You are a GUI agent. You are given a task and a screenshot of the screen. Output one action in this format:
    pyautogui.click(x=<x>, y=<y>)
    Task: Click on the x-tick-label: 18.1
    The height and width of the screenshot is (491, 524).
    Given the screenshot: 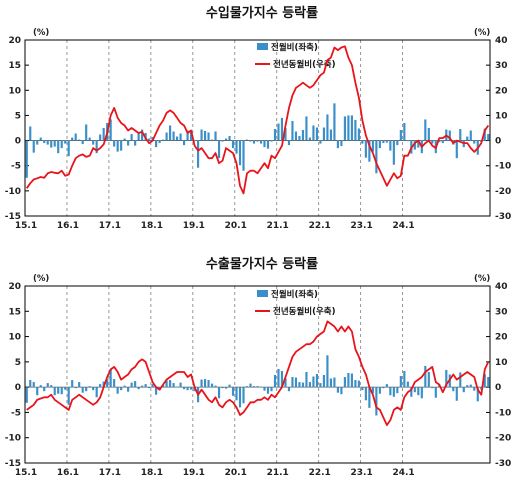 What is the action you would take?
    pyautogui.click(x=152, y=473)
    